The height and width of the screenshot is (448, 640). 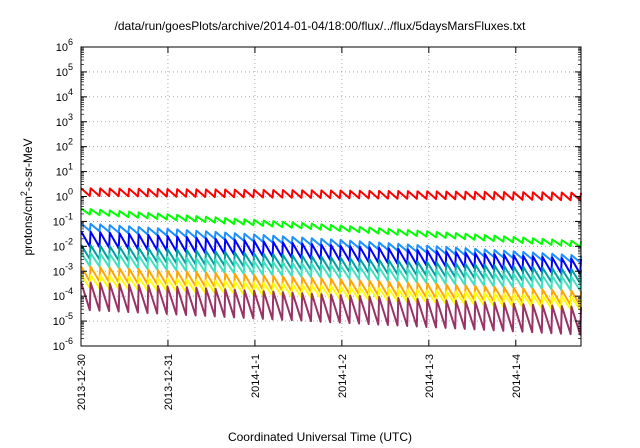 I want to click on y-tick-label: 10⁻⁴, so click(x=63, y=294).